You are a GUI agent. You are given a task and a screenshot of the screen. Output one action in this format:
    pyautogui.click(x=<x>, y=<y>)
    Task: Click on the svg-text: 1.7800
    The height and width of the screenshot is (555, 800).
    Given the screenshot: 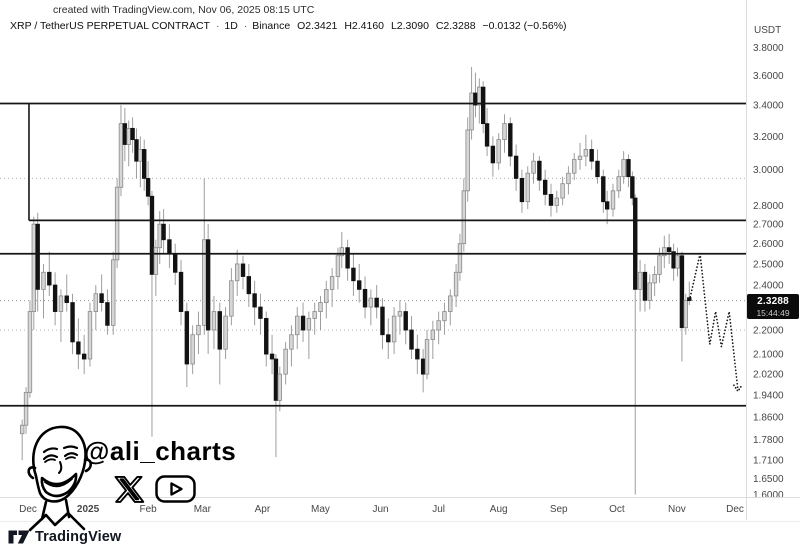 What is the action you would take?
    pyautogui.click(x=768, y=440)
    